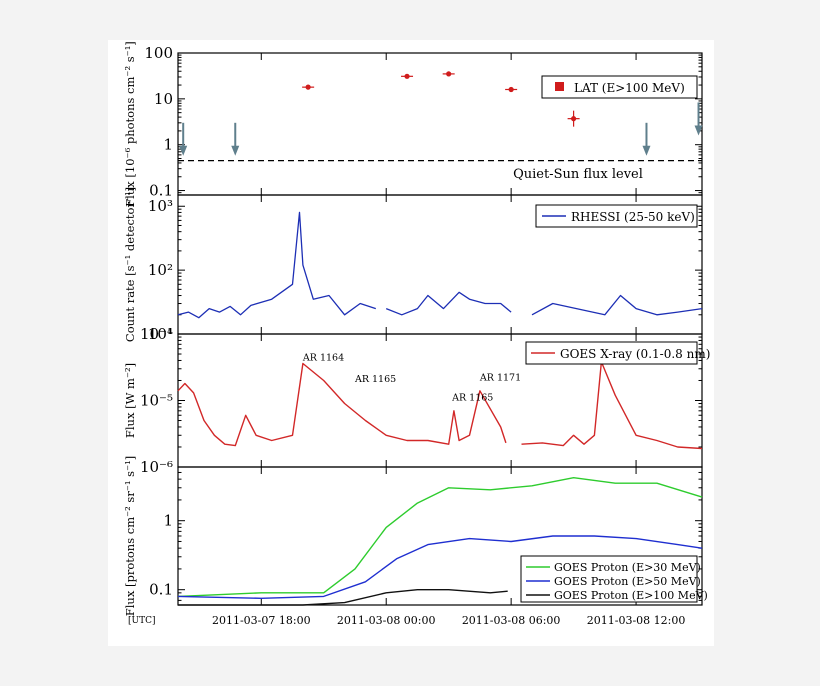  What do you see at coordinates (636, 620) in the screenshot?
I see `x-tick-label: 2011-03-08 12:00` at bounding box center [636, 620].